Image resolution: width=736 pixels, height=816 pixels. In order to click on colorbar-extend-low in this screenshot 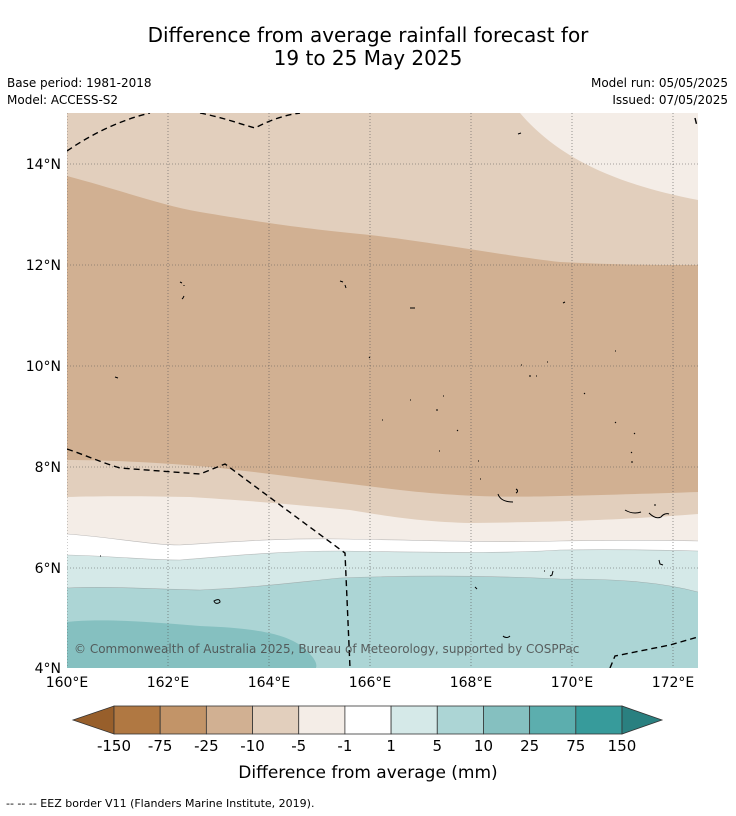, I will do `click(93, 720)`.